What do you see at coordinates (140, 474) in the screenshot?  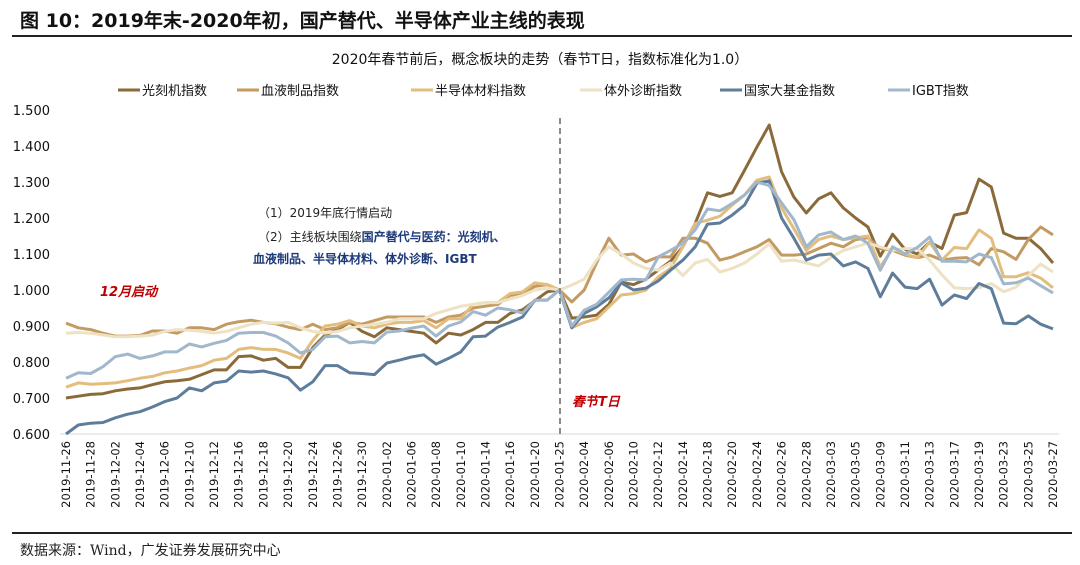 I see `x-tick-label: 2019-12-04` at bounding box center [140, 474].